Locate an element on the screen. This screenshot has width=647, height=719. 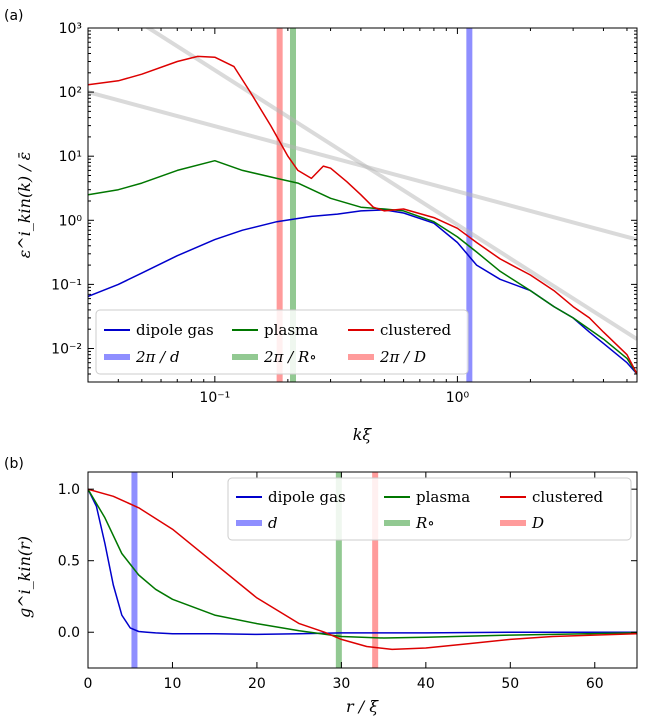
x-tick-label: 0 is located at coordinates (88, 684).